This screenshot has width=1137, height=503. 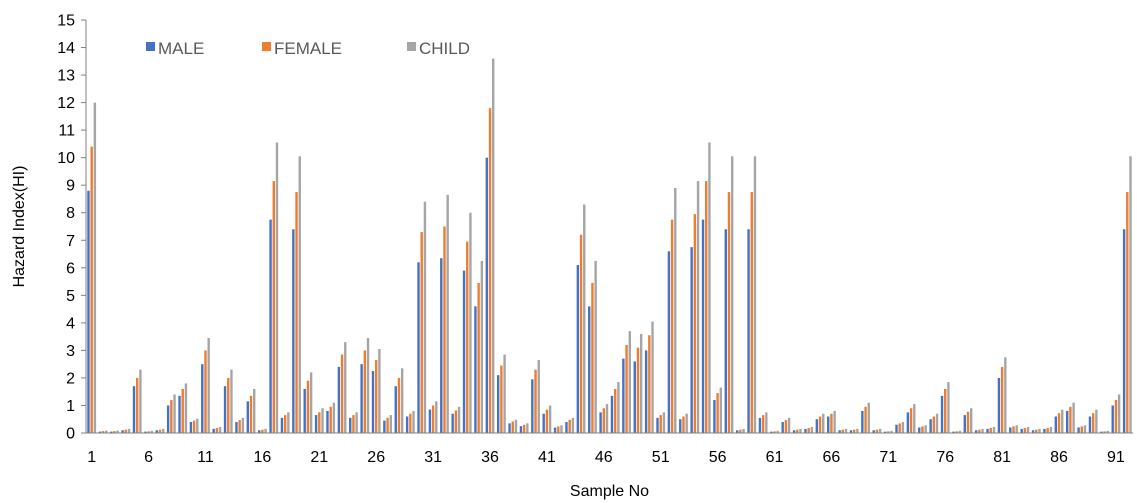 What do you see at coordinates (308, 48) in the screenshot?
I see `legend: MALE FEMALE CHILD` at bounding box center [308, 48].